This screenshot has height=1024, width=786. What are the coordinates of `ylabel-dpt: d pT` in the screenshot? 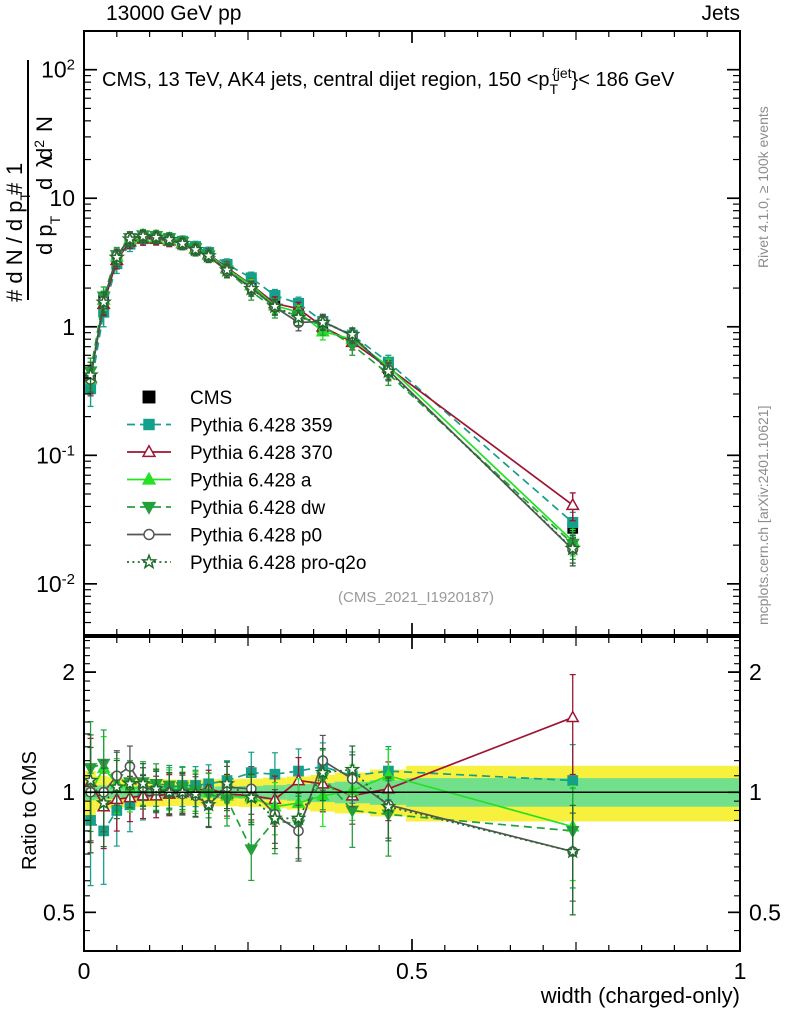 It's located at (47, 235).